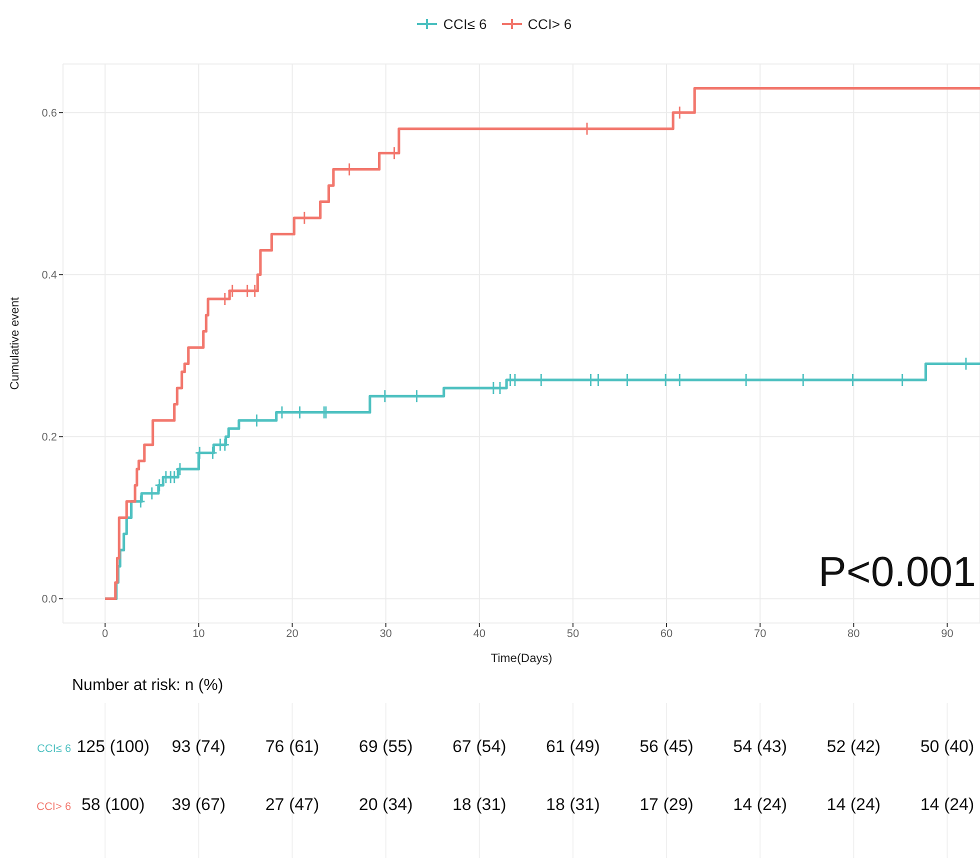  Describe the element at coordinates (386, 634) in the screenshot. I see `x-tick-label: 30` at that location.